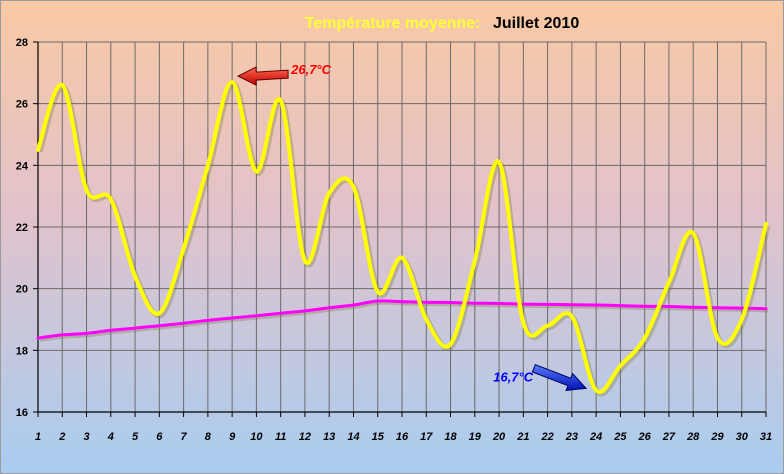 The width and height of the screenshot is (784, 474). Describe the element at coordinates (159, 437) in the screenshot. I see `x-tick-label: 6` at that location.